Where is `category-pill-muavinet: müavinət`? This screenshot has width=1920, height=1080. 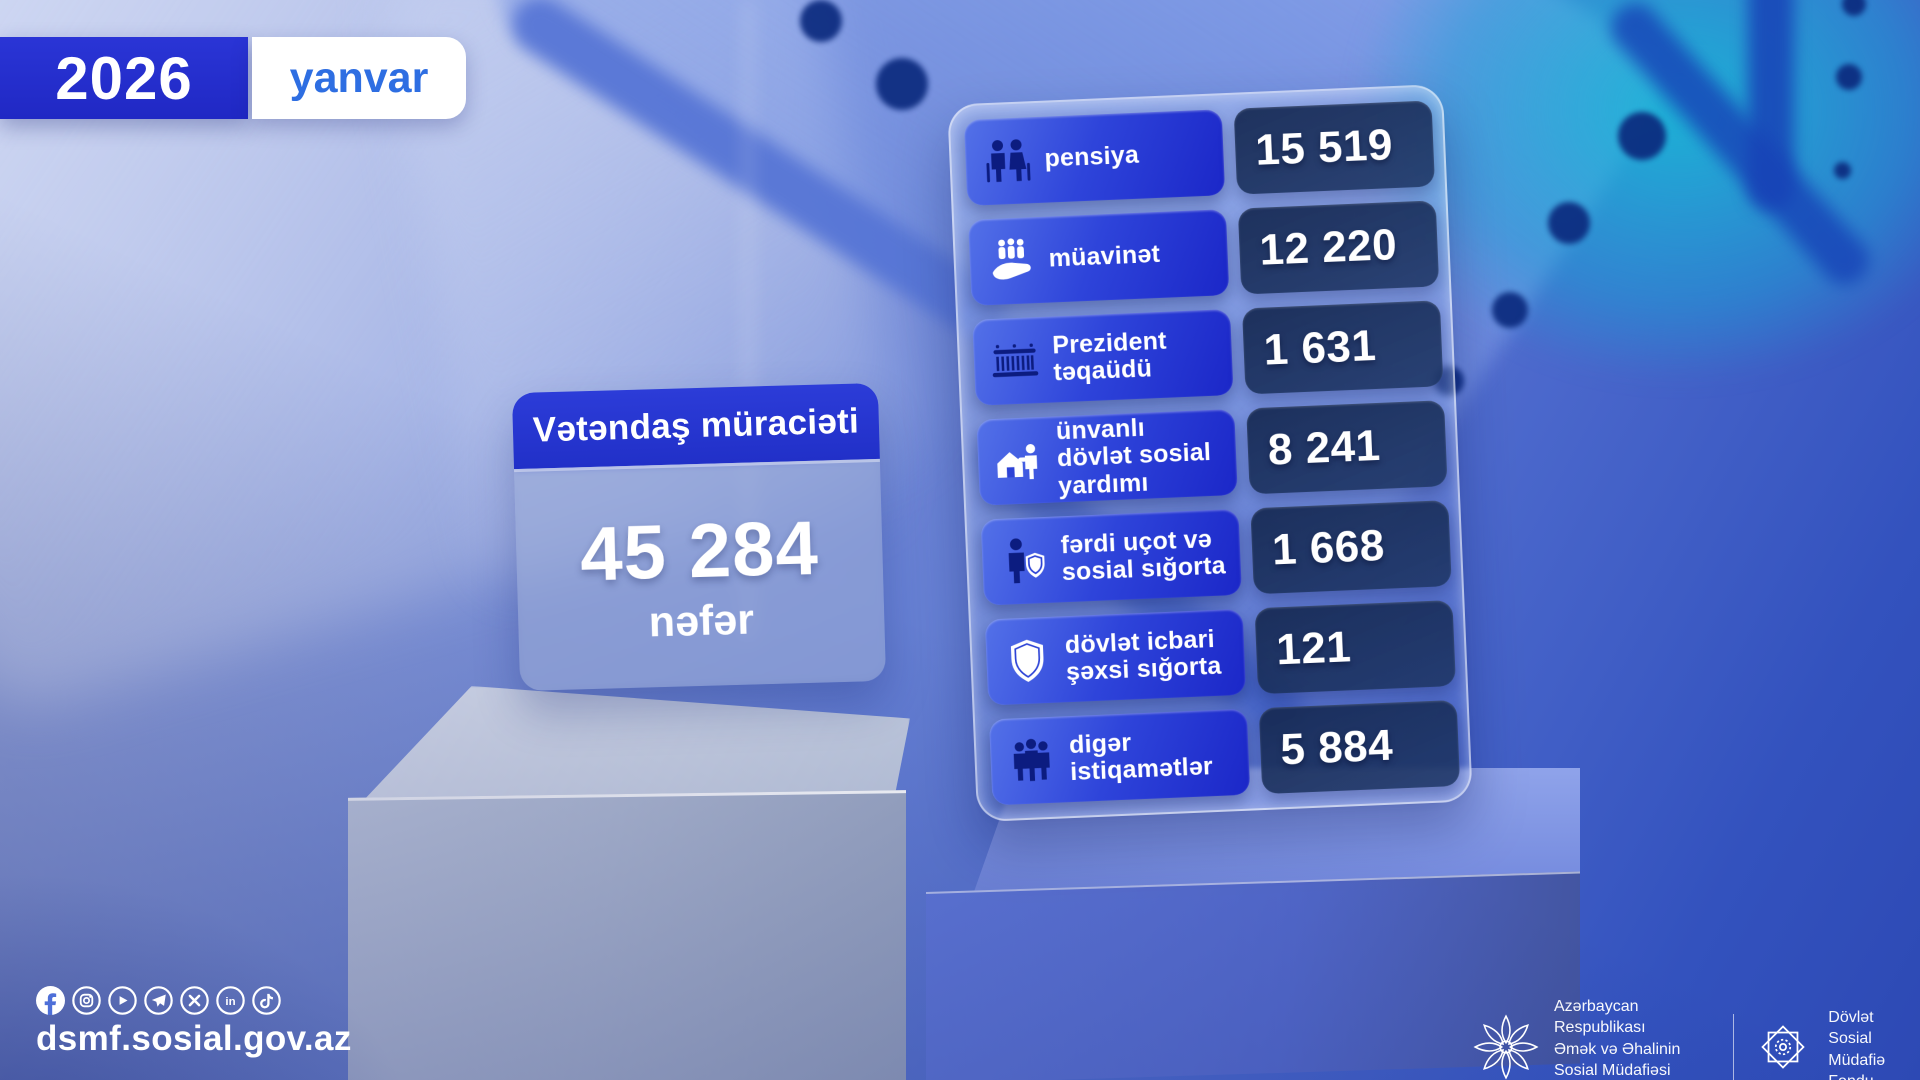 category-pill-muavinet: müavinət is located at coordinates (1099, 257).